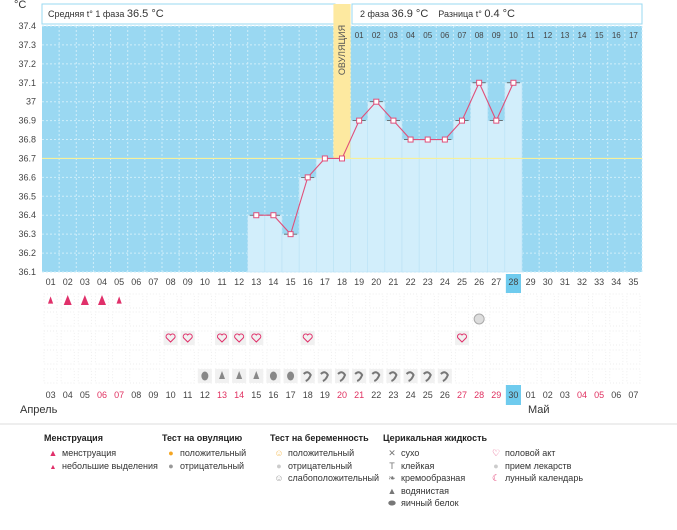 Image resolution: width=677 pixels, height=530 pixels. Describe the element at coordinates (273, 282) in the screenshot. I see `cycle-day-label: 14` at that location.